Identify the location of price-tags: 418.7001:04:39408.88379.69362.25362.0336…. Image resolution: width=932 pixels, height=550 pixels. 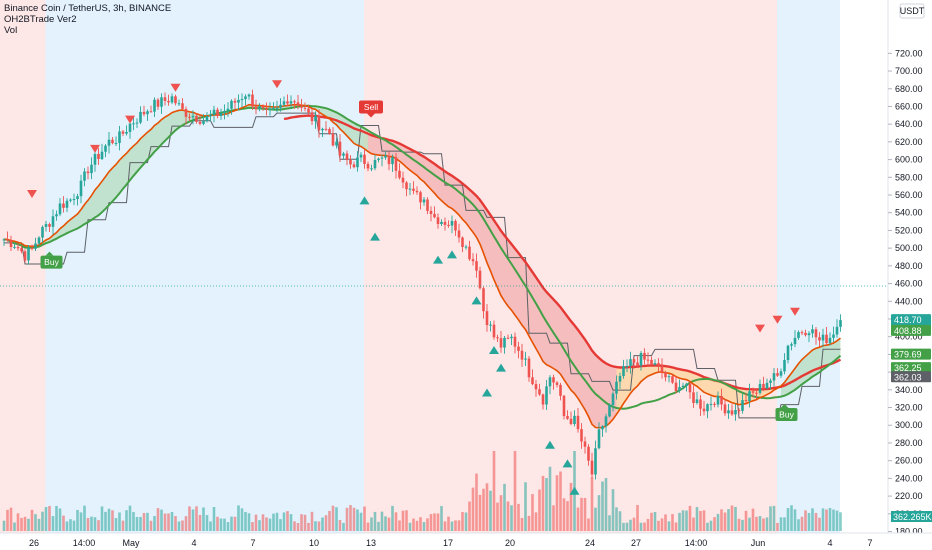
(911, 418).